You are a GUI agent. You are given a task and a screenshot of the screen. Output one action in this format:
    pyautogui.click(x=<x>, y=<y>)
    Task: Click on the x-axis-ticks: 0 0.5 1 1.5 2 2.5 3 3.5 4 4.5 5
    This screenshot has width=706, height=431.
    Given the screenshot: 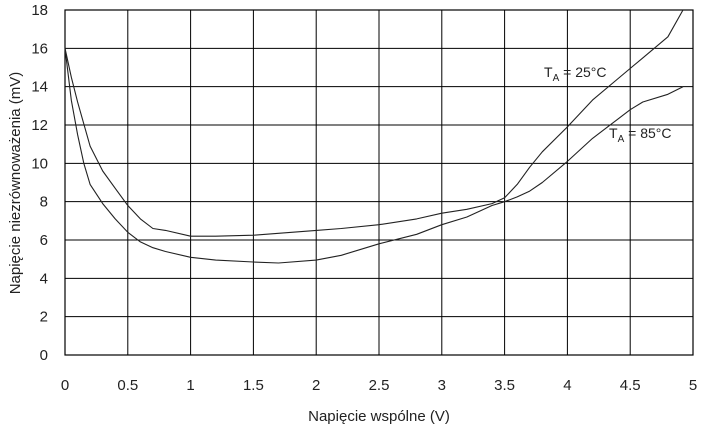 What is the action you would take?
    pyautogui.click(x=379, y=385)
    